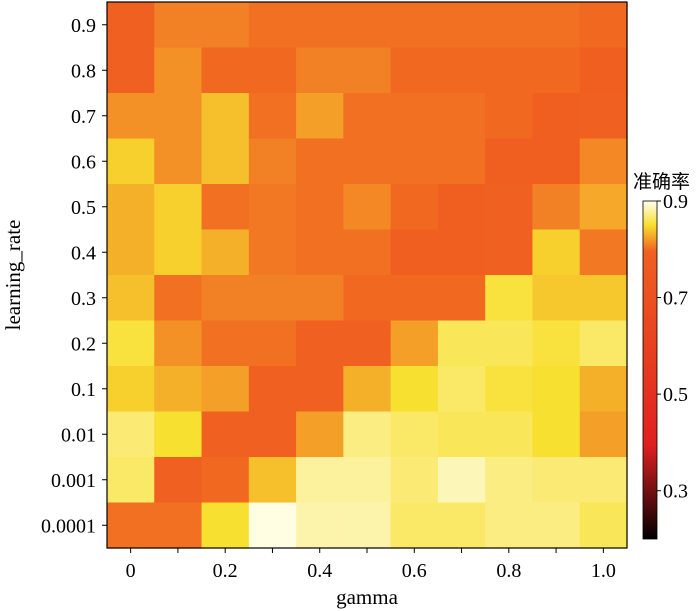 Image resolution: width=700 pixels, height=611 pixels. I want to click on y-tick-label: 0.001, so click(73, 481).